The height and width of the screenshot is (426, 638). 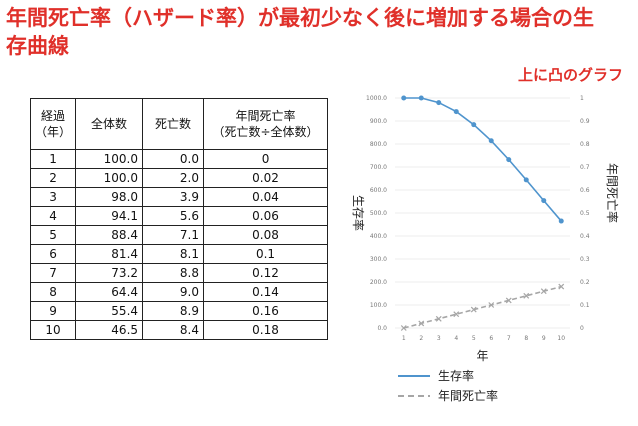 I want to click on table-row: 8 64.4 9.0 0.14, so click(x=179, y=292).